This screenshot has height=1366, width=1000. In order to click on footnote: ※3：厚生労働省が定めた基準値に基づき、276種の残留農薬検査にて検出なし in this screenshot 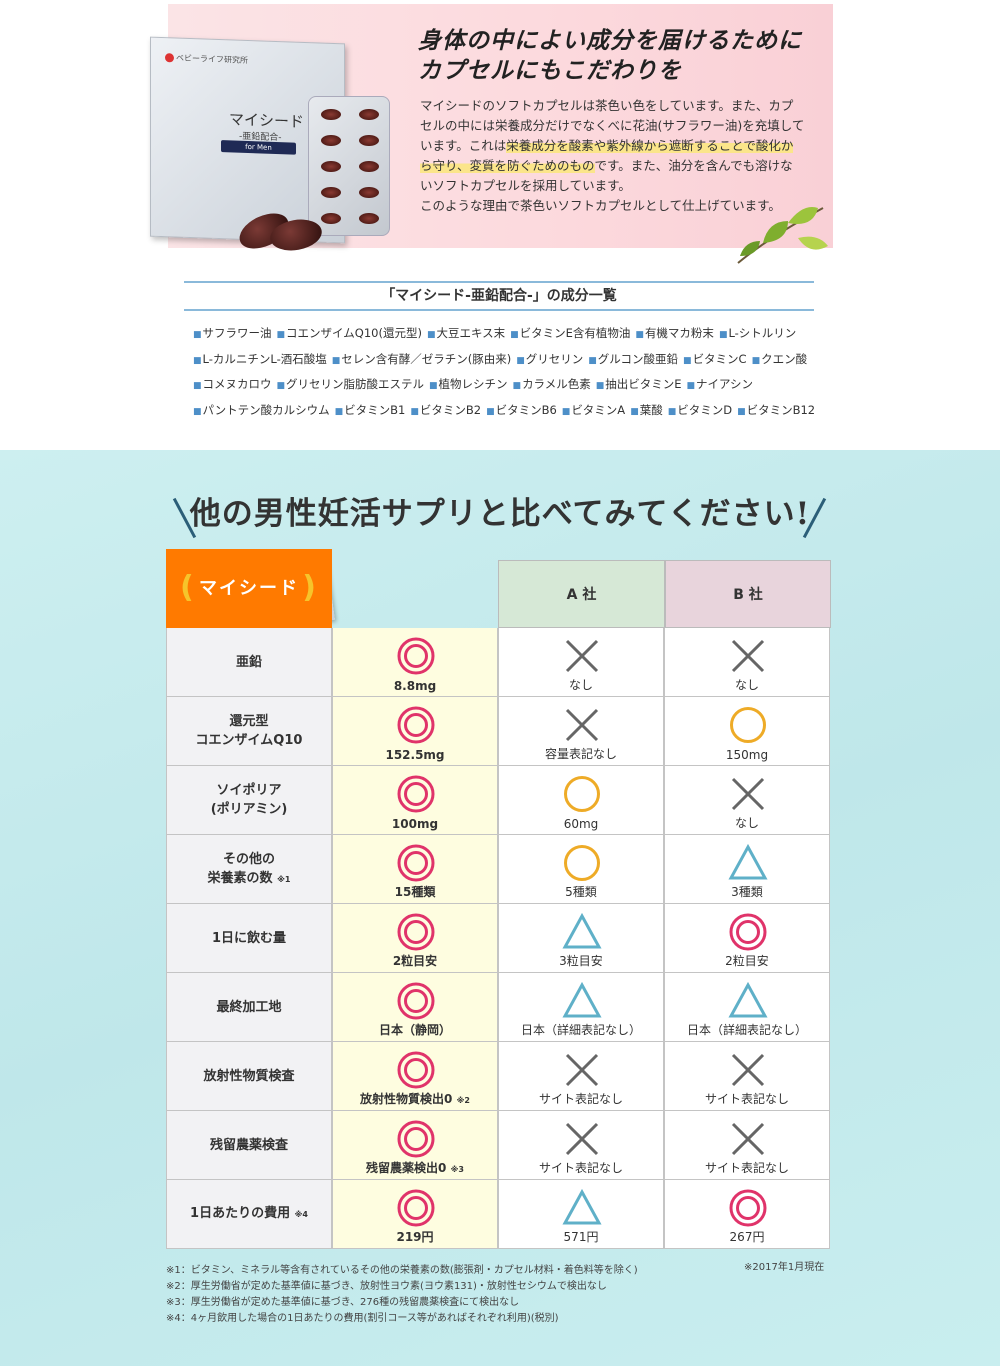, I will do `click(343, 1302)`.